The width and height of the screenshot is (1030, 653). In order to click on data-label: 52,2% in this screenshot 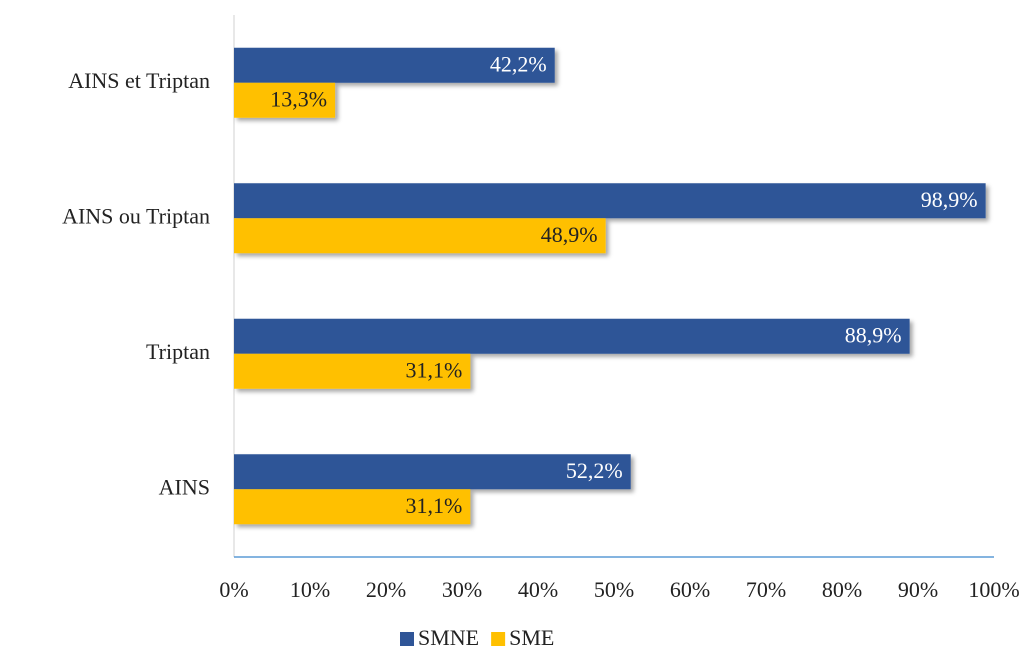, I will do `click(594, 470)`.